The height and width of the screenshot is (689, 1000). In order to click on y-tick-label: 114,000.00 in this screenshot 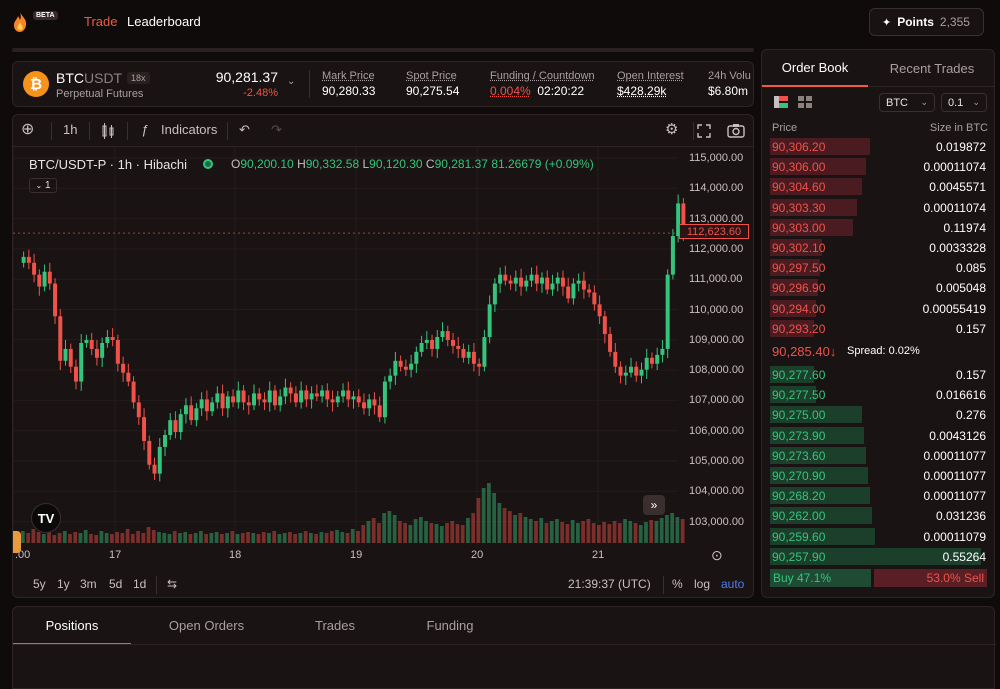, I will do `click(716, 188)`.